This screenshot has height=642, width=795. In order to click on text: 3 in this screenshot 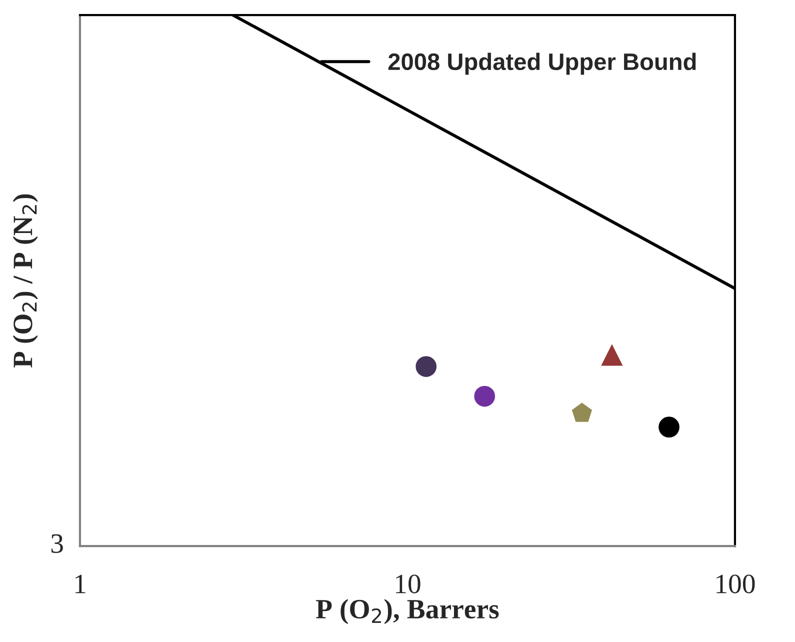, I will do `click(57, 543)`.